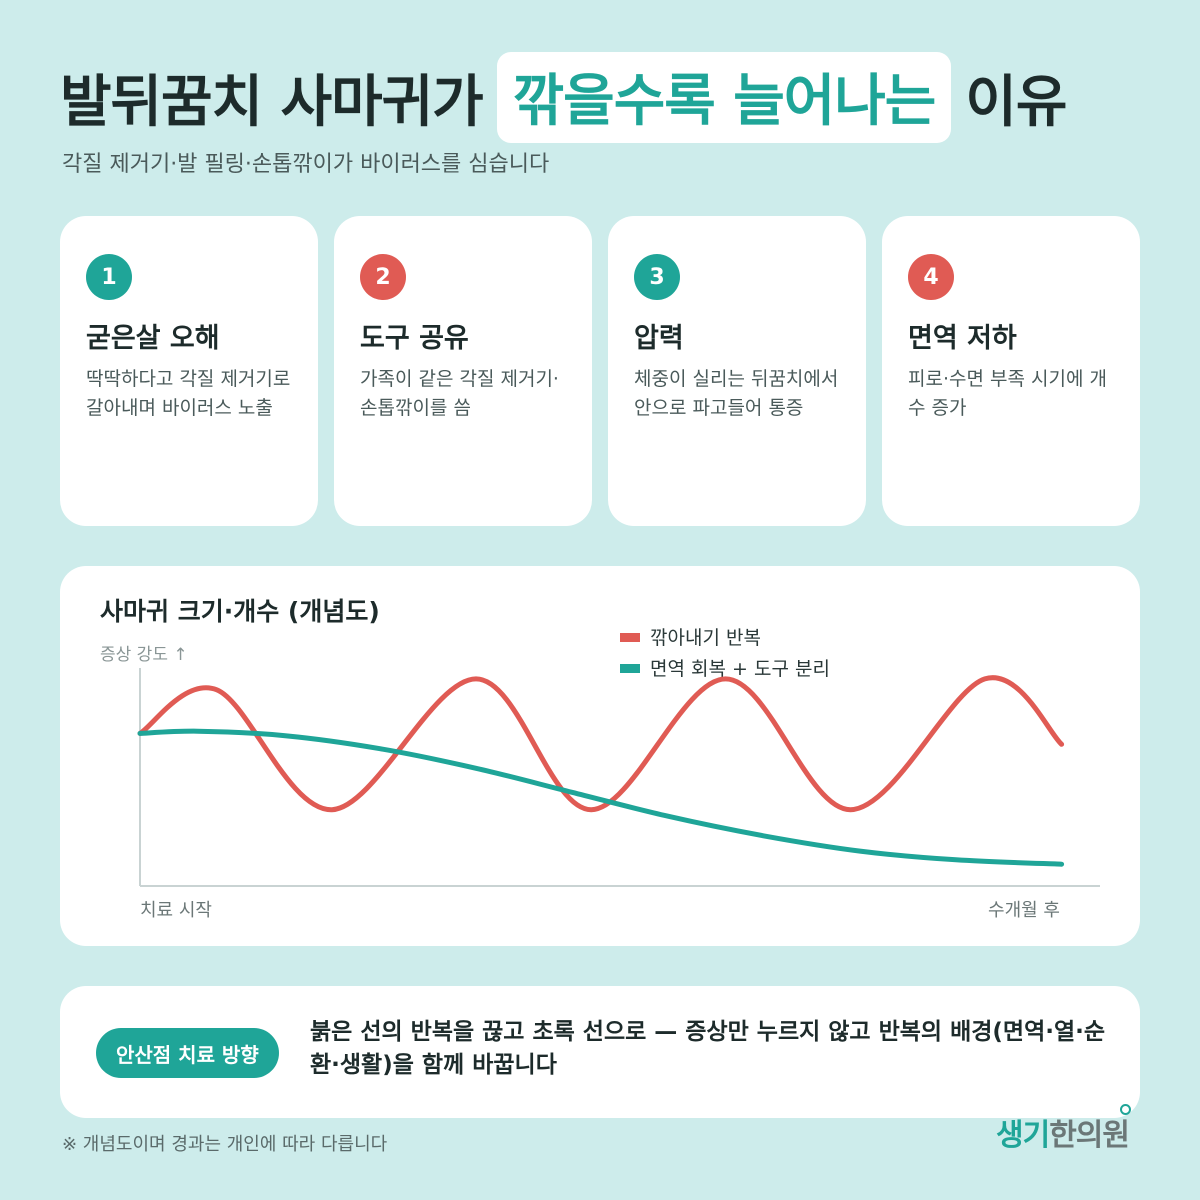 This screenshot has height=1200, width=1200. What do you see at coordinates (240, 611) in the screenshot?
I see `chart-title: 사마귀 크기·개수 (개념도)` at bounding box center [240, 611].